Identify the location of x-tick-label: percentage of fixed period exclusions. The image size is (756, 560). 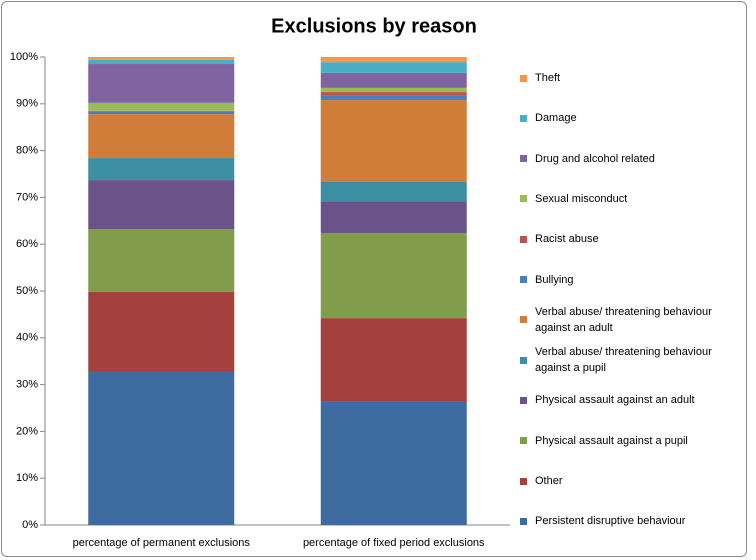
(394, 543).